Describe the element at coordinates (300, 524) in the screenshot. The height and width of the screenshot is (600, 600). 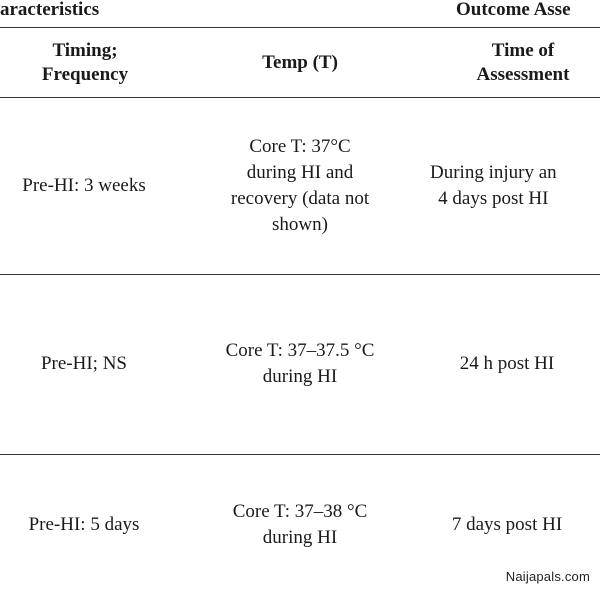
I see `table-row-3-temp: Core T: 37–38 °C during HI` at that location.